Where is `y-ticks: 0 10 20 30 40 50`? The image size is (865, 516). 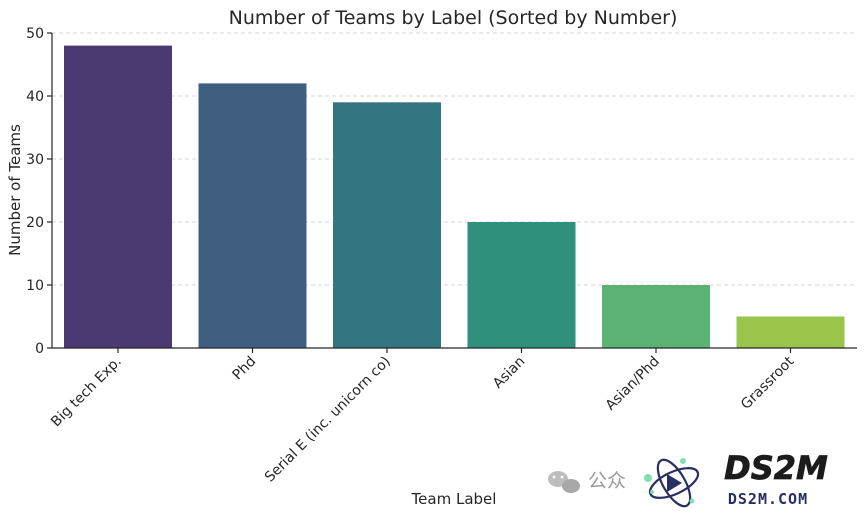
y-ticks: 0 10 20 30 40 50 is located at coordinates (39, 191).